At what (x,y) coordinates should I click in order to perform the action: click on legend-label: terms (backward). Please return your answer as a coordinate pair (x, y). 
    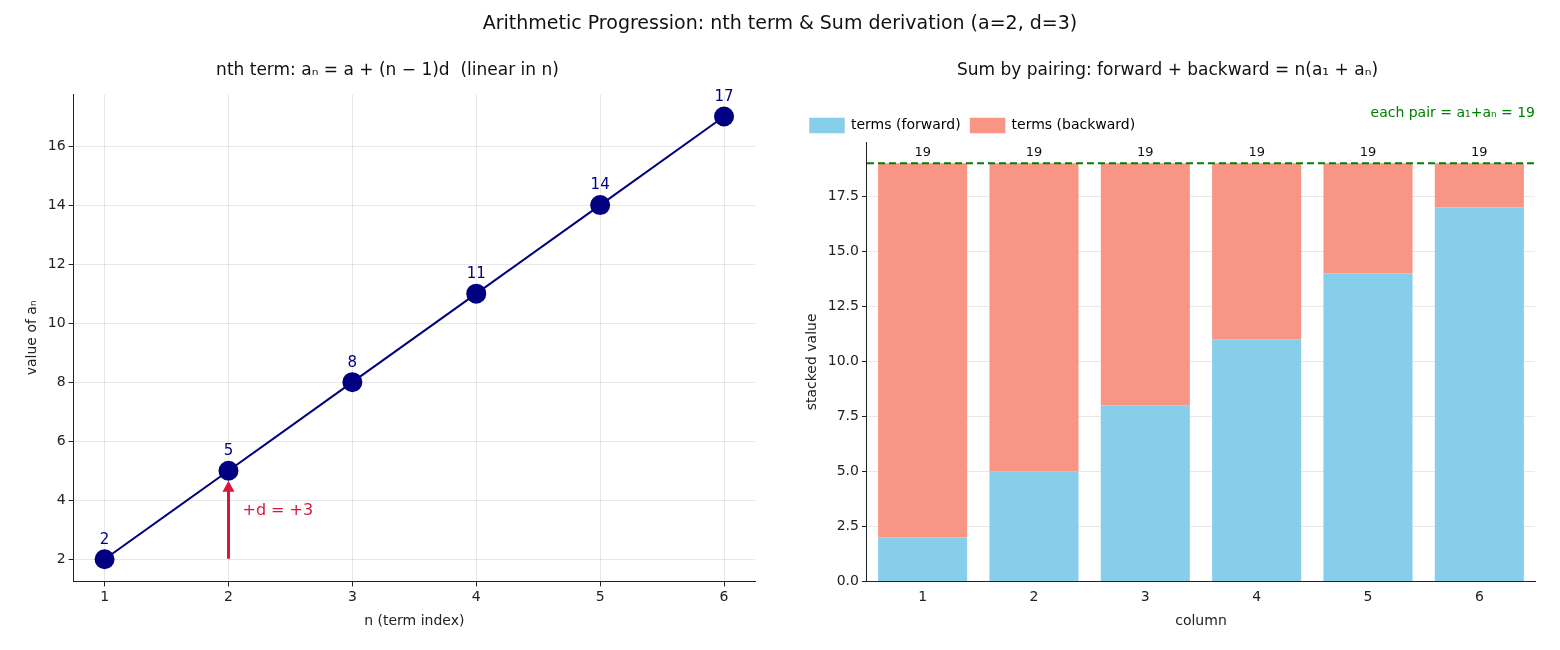
    Looking at the image, I should click on (1073, 124).